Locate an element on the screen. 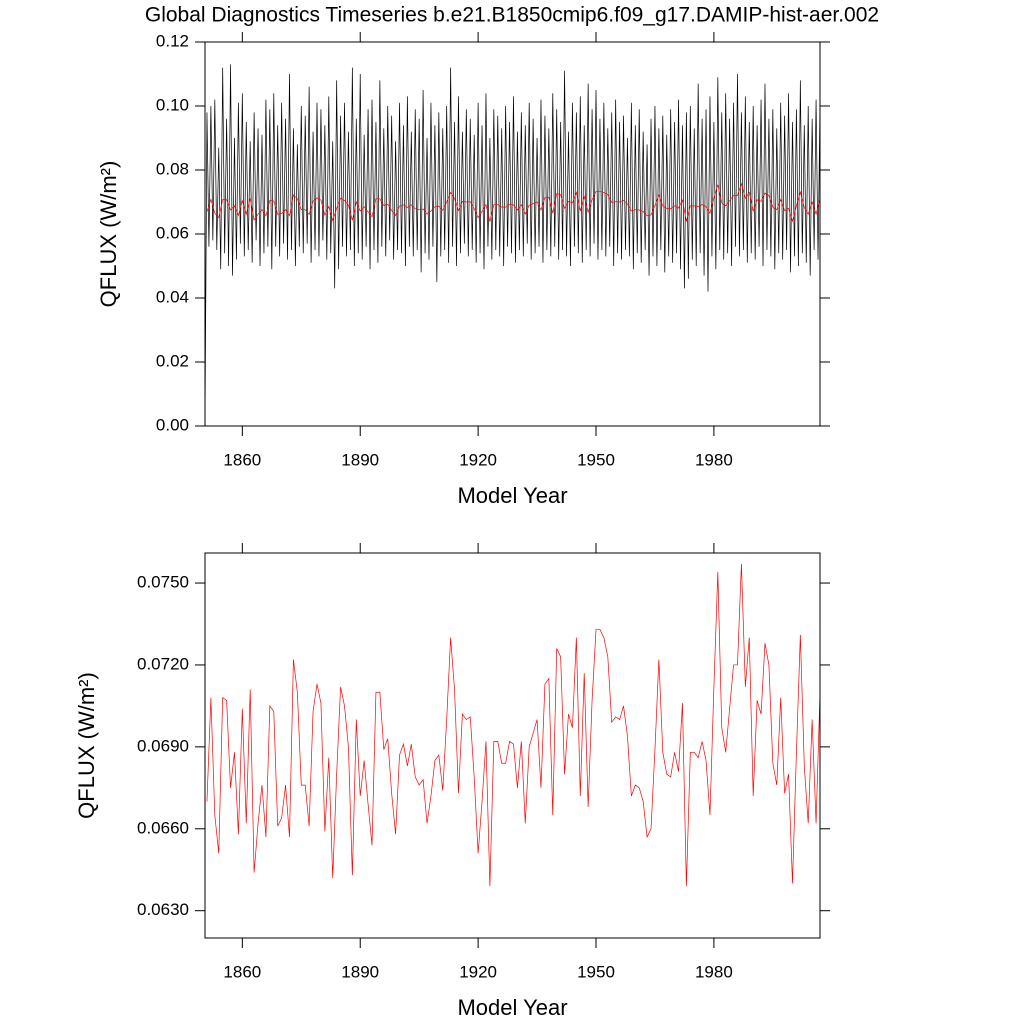 The height and width of the screenshot is (1024, 1024). y-tick-label: 0.0630 is located at coordinates (163, 909).